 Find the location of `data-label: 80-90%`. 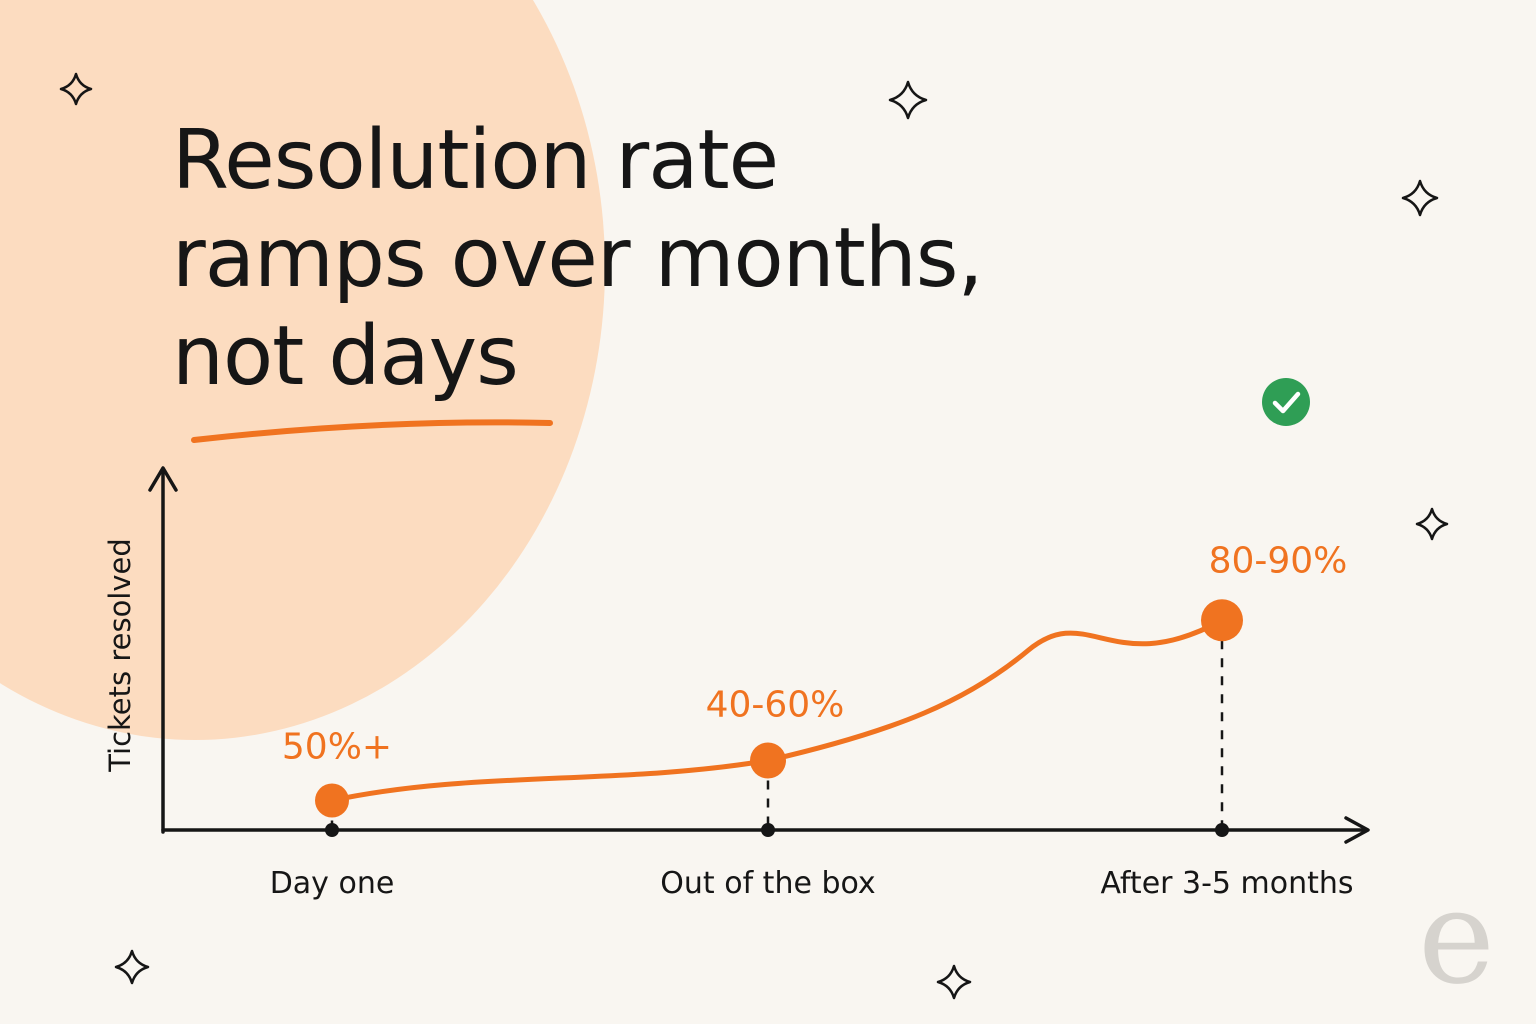

data-label: 80-90% is located at coordinates (1278, 560).